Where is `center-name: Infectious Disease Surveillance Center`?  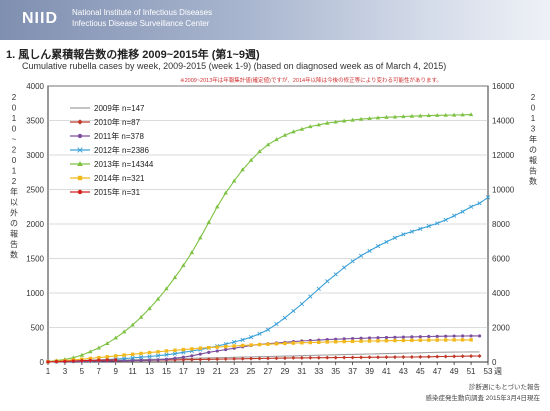 center-name: Infectious Disease Surveillance Center is located at coordinates (141, 23).